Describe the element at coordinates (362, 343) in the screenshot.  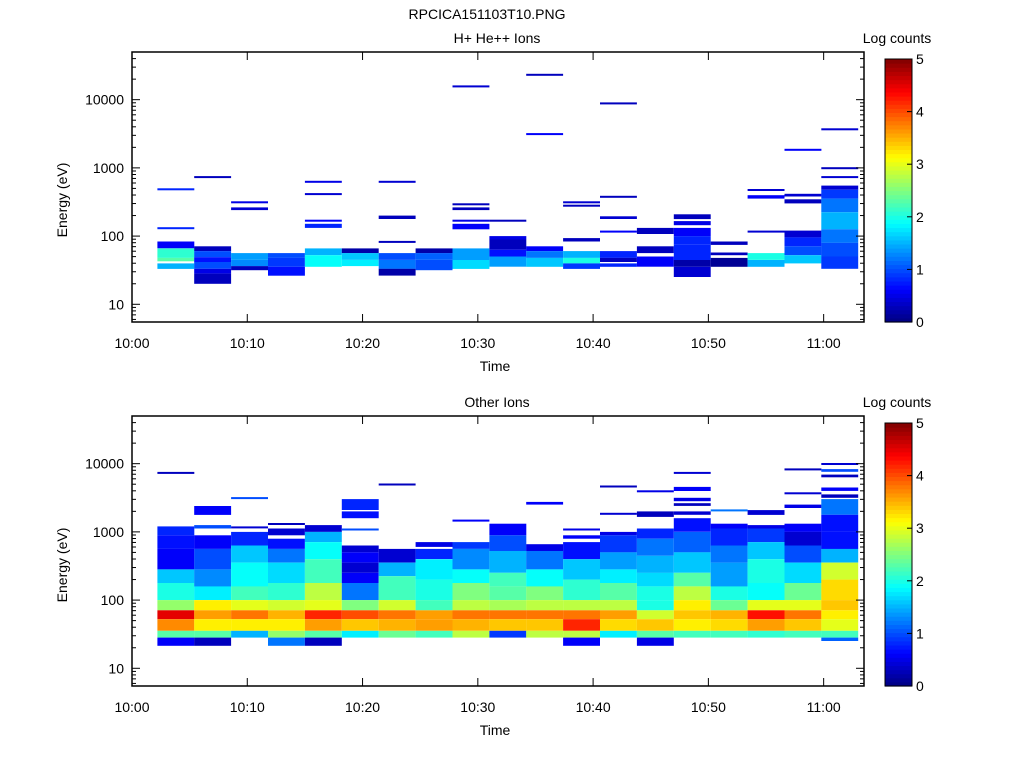
I see `x-tick-label: 10:20` at that location.